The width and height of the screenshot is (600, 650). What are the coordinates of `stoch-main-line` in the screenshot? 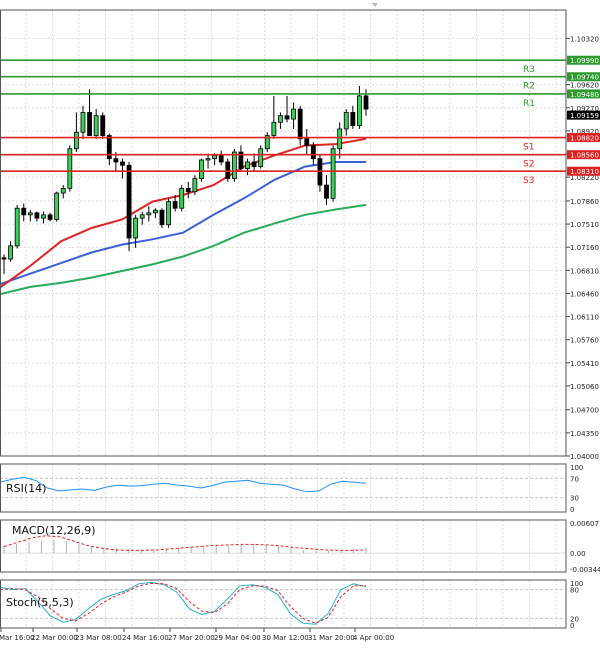 It's located at (183, 603).